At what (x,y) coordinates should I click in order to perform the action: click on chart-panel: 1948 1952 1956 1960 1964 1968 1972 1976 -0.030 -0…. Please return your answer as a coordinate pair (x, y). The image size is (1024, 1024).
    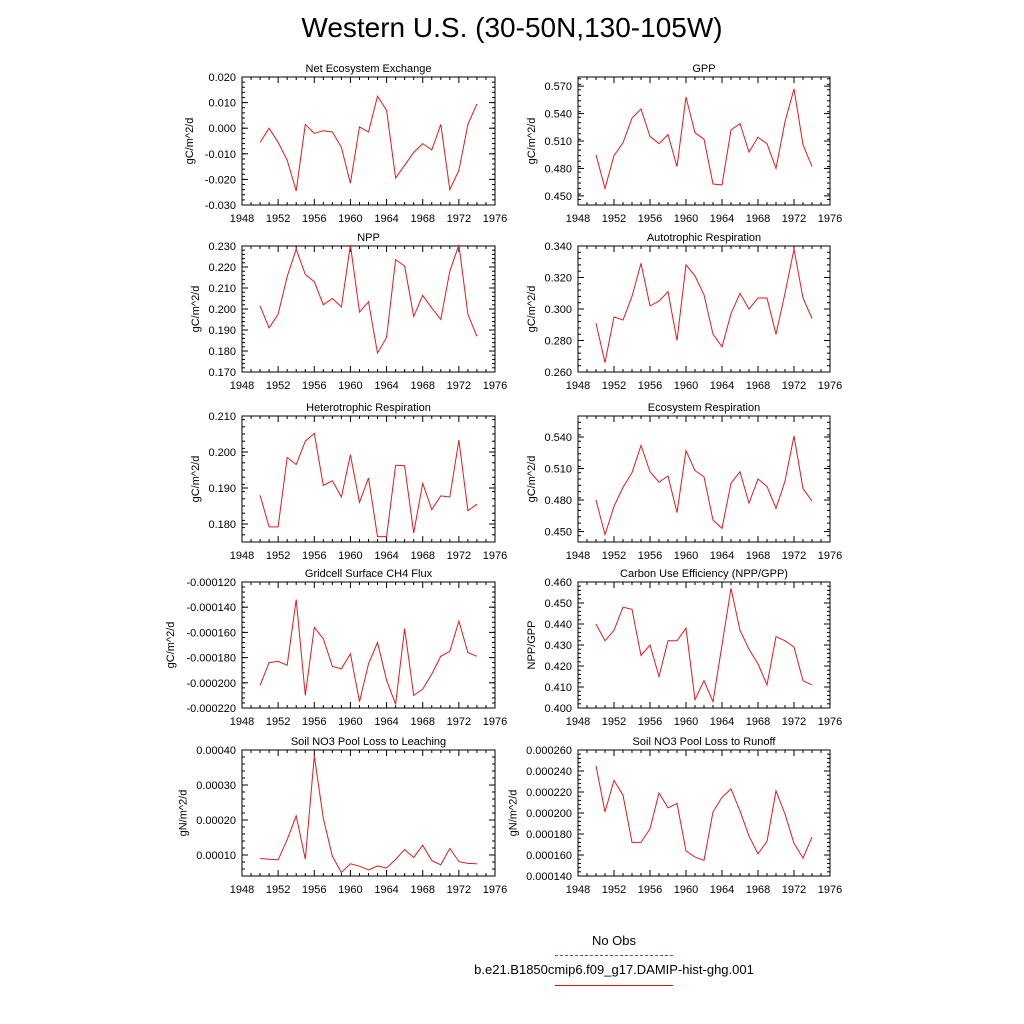
    Looking at the image, I should click on (345, 144).